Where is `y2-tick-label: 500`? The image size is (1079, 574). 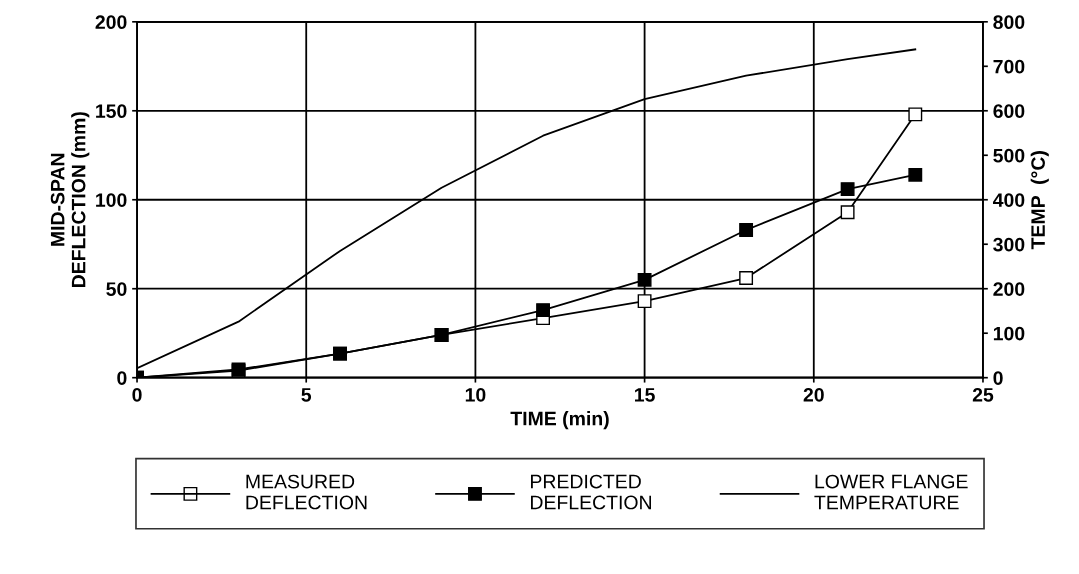 y2-tick-label: 500 is located at coordinates (1009, 155).